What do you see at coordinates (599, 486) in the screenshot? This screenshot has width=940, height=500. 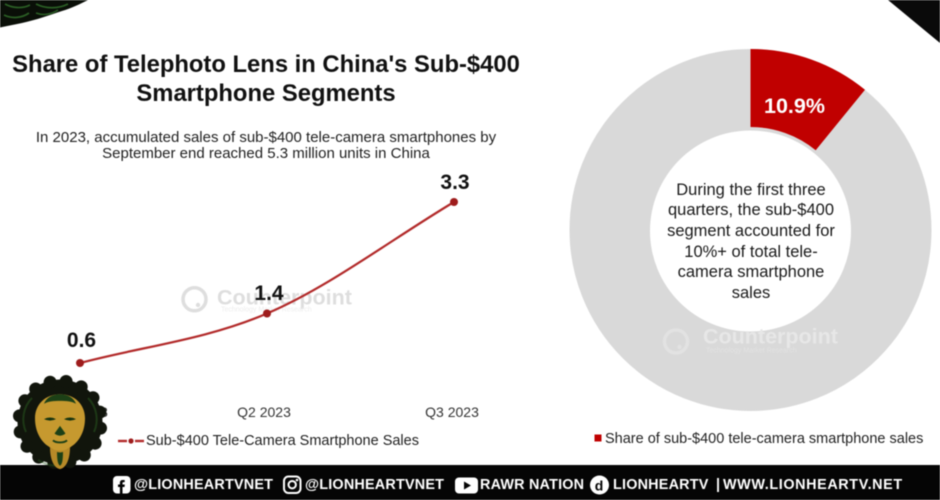 I see `svg-text: d` at bounding box center [599, 486].